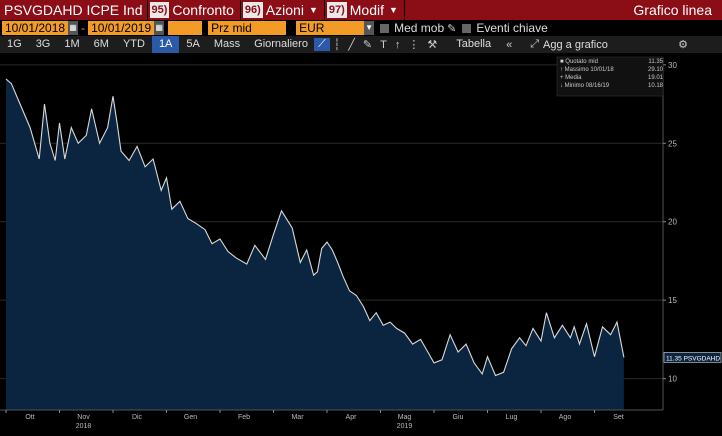 The height and width of the screenshot is (436, 722). Describe the element at coordinates (74, 10) in the screenshot. I see `ticker-field: PSVGDAHD ICPE Ind` at that location.